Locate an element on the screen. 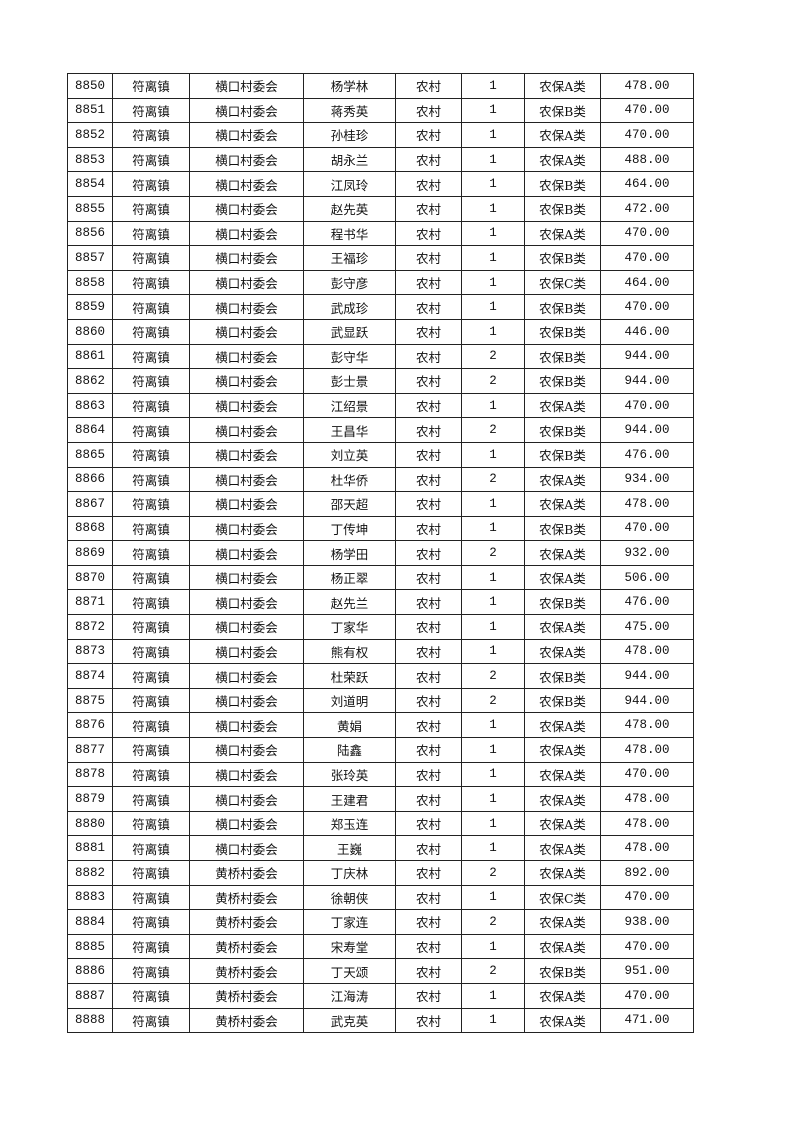 The height and width of the screenshot is (1122, 793). cell-name: 赵先兰 is located at coordinates (349, 602).